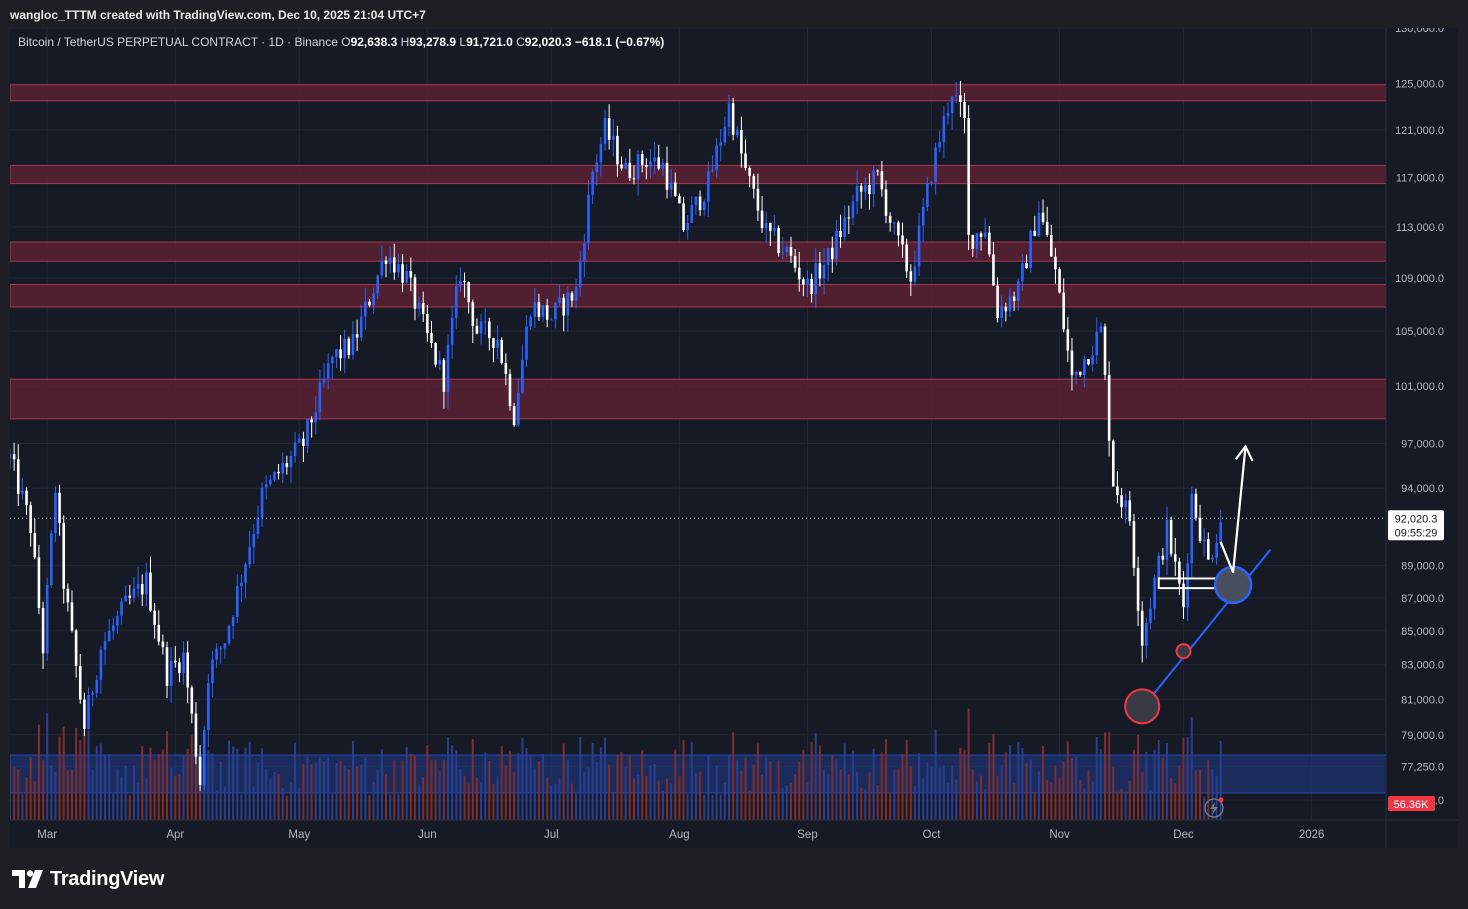  Describe the element at coordinates (107, 878) in the screenshot. I see `tradingview-wordmark: TradingView` at that location.